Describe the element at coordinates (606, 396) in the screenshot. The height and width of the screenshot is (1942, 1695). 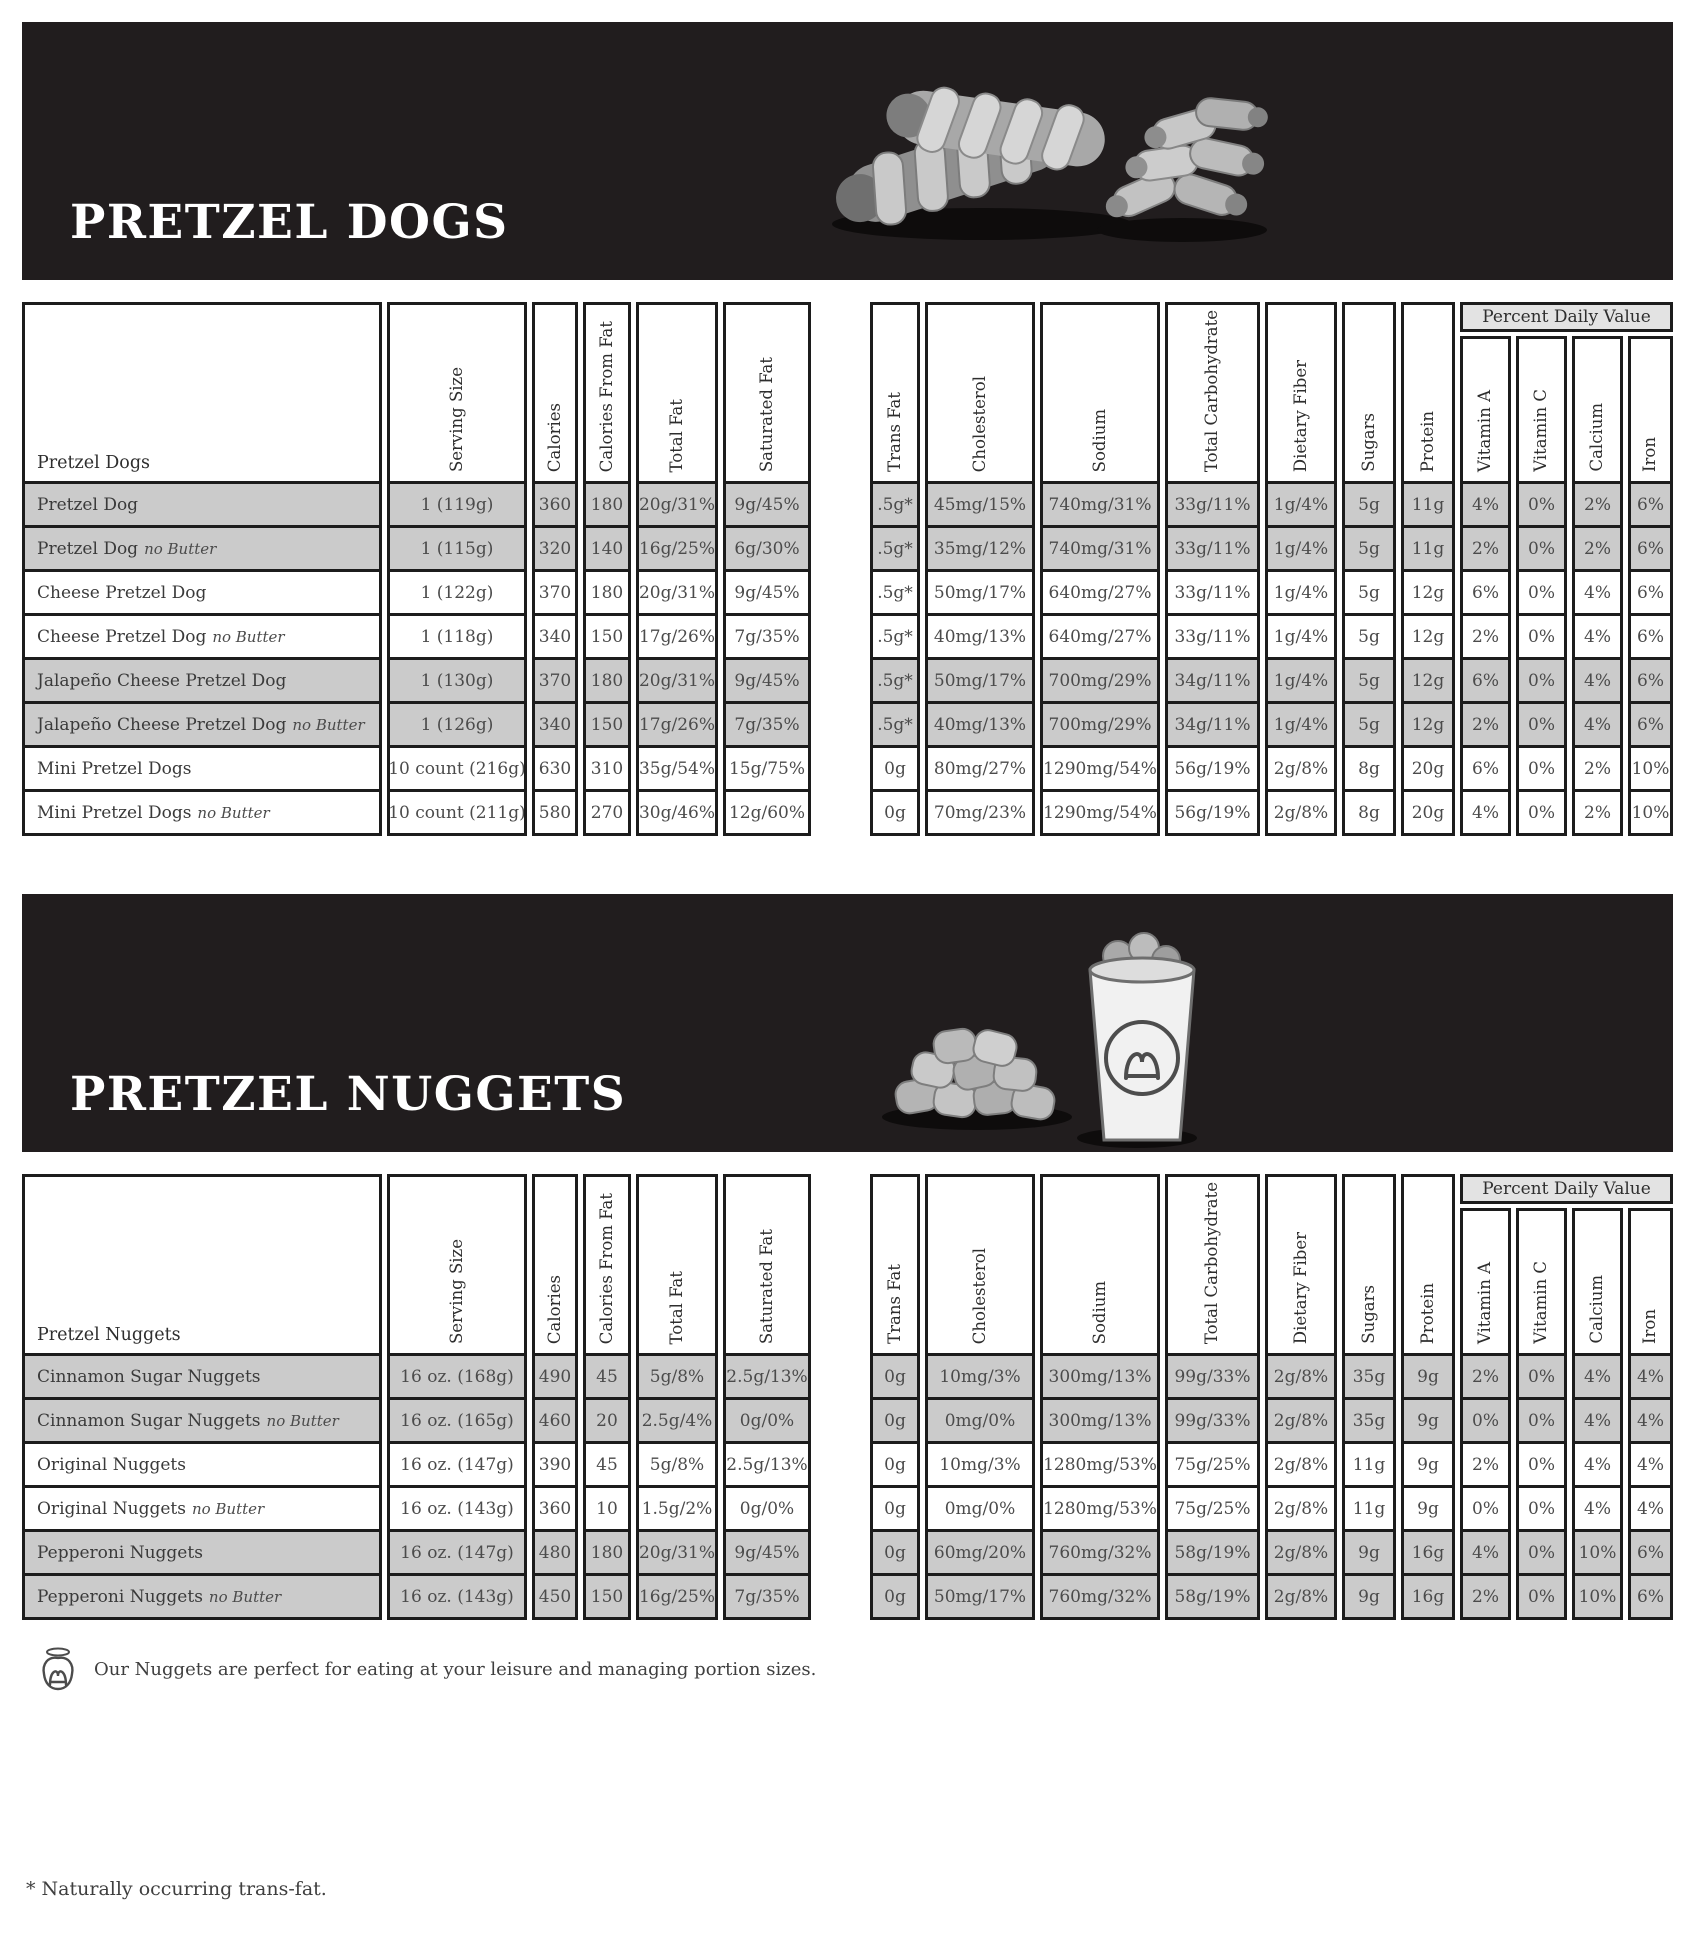
I see `column-header-calories-from-fat: Calories From Fat` at that location.